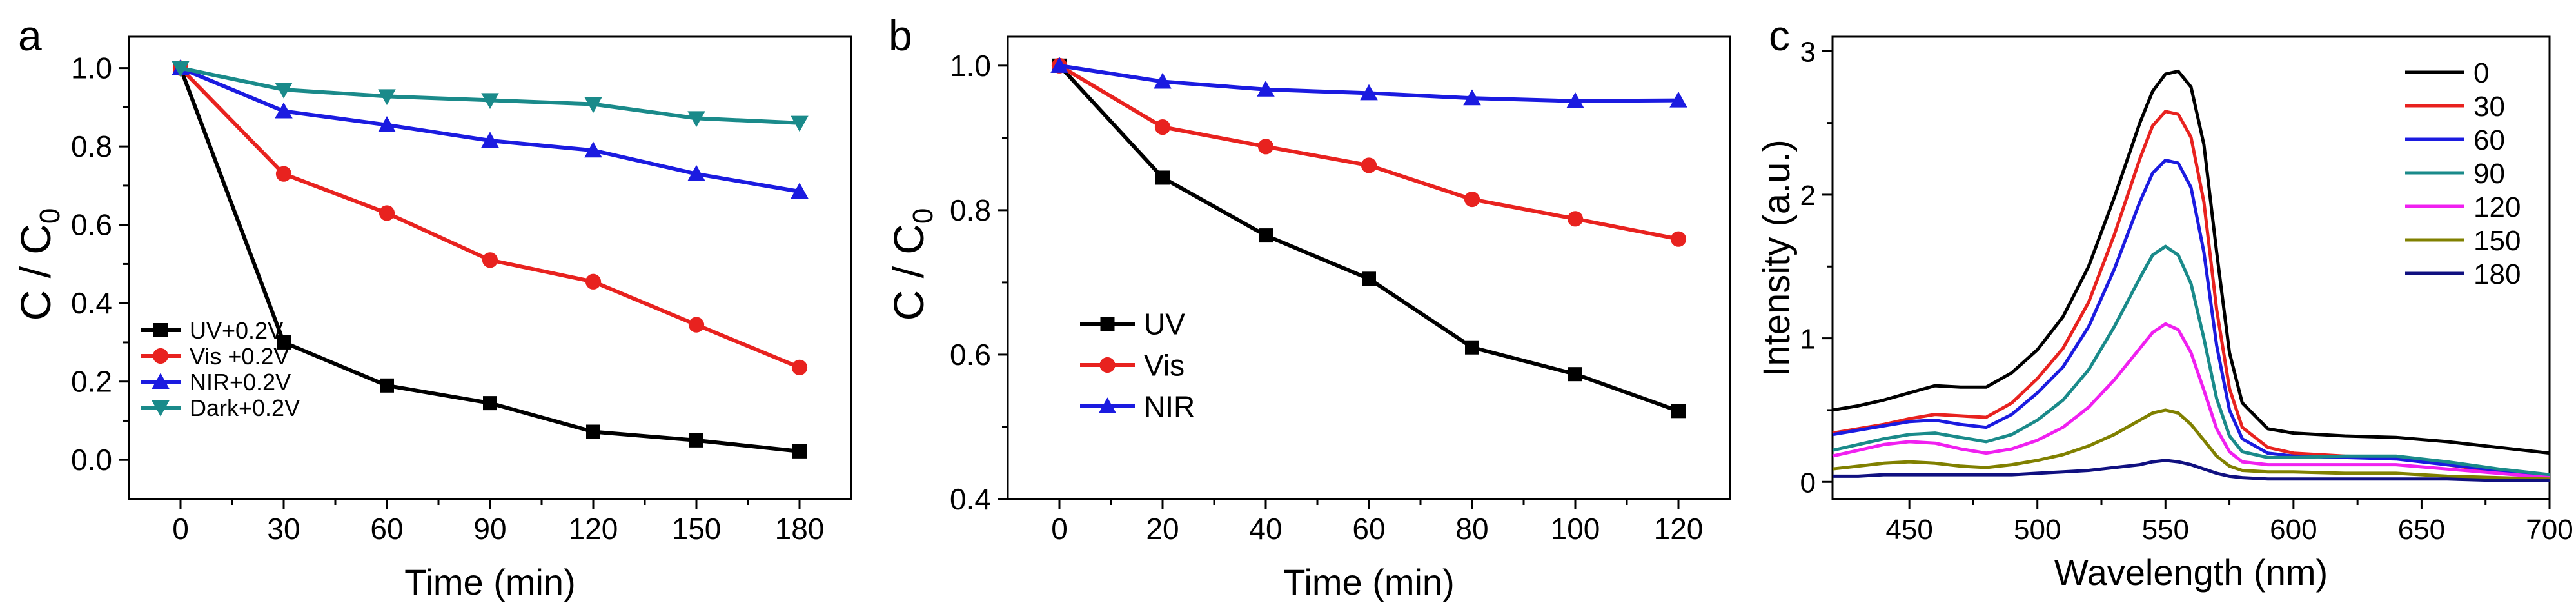 The image size is (2576, 612). What do you see at coordinates (2489, 174) in the screenshot?
I see `legend-label: 90` at bounding box center [2489, 174].